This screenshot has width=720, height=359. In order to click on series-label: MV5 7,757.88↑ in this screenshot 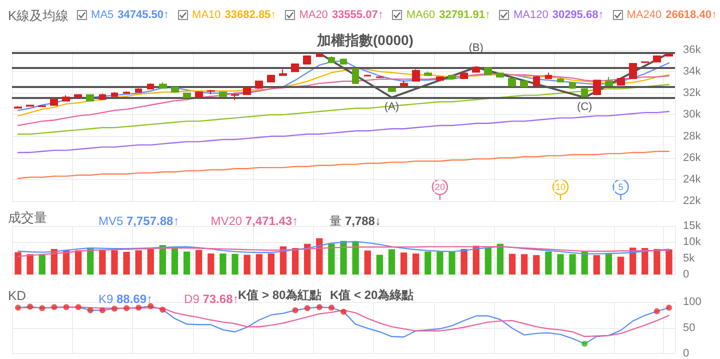, I will do `click(139, 221)`.